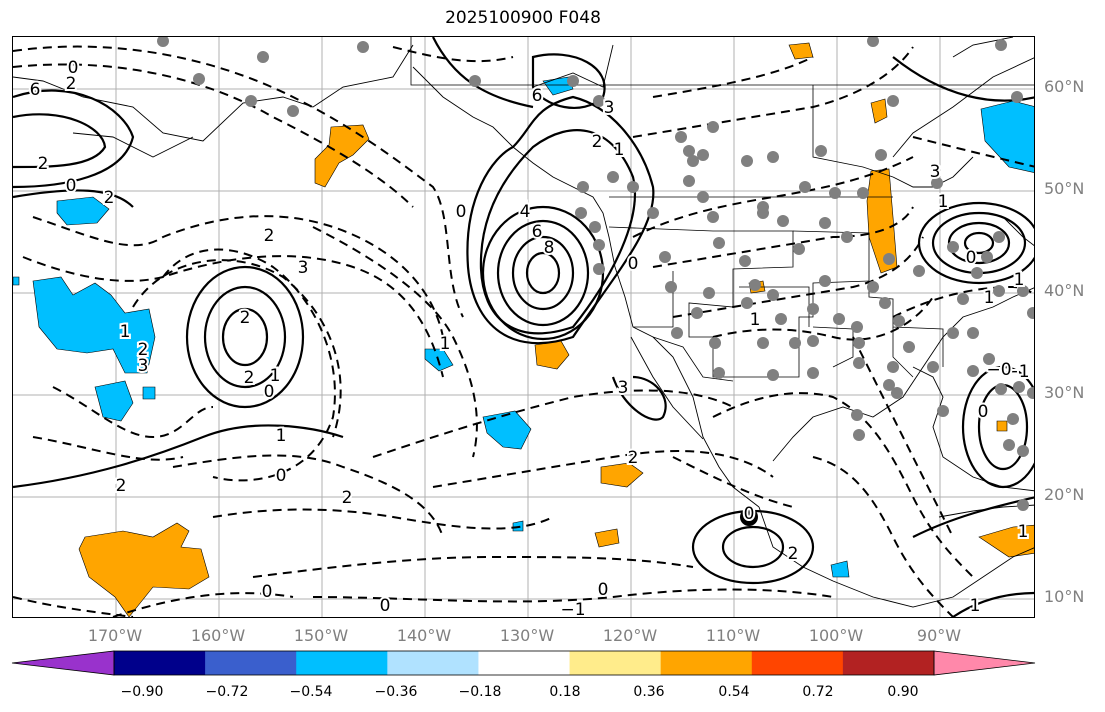 This screenshot has height=712, width=1105. I want to click on colorbar-tick-label: −0.18, so click(480, 692).